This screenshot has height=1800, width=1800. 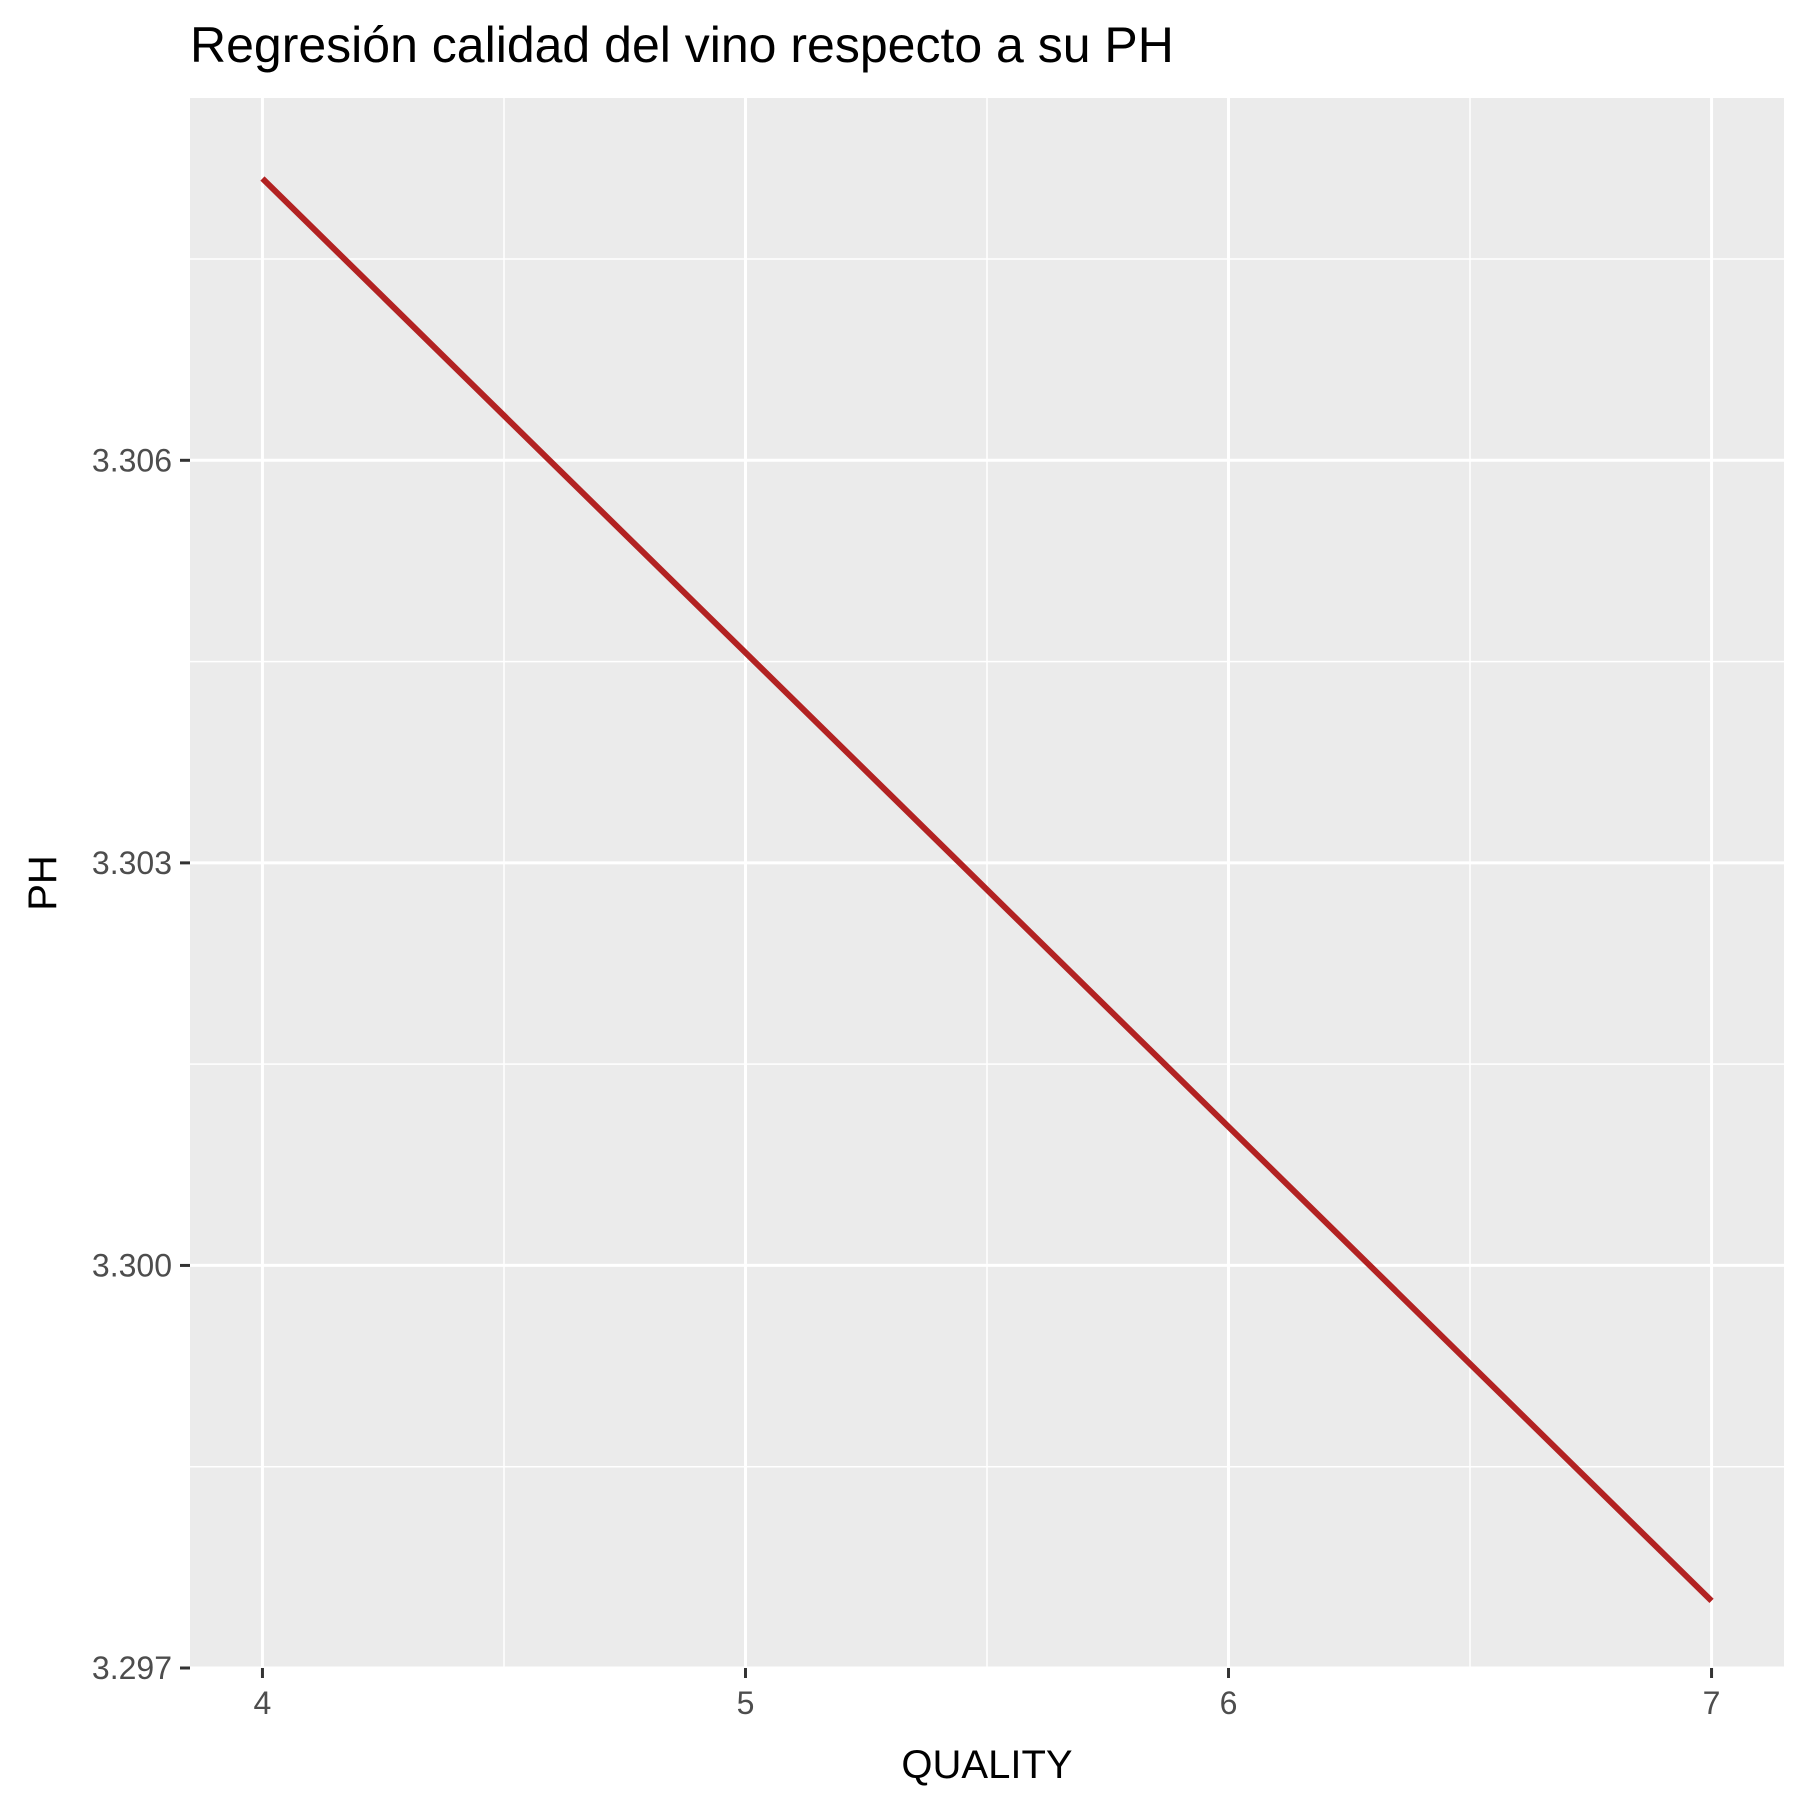 I want to click on y-axis: 3.297 3.300 3.303 3.306, so click(x=141, y=1064).